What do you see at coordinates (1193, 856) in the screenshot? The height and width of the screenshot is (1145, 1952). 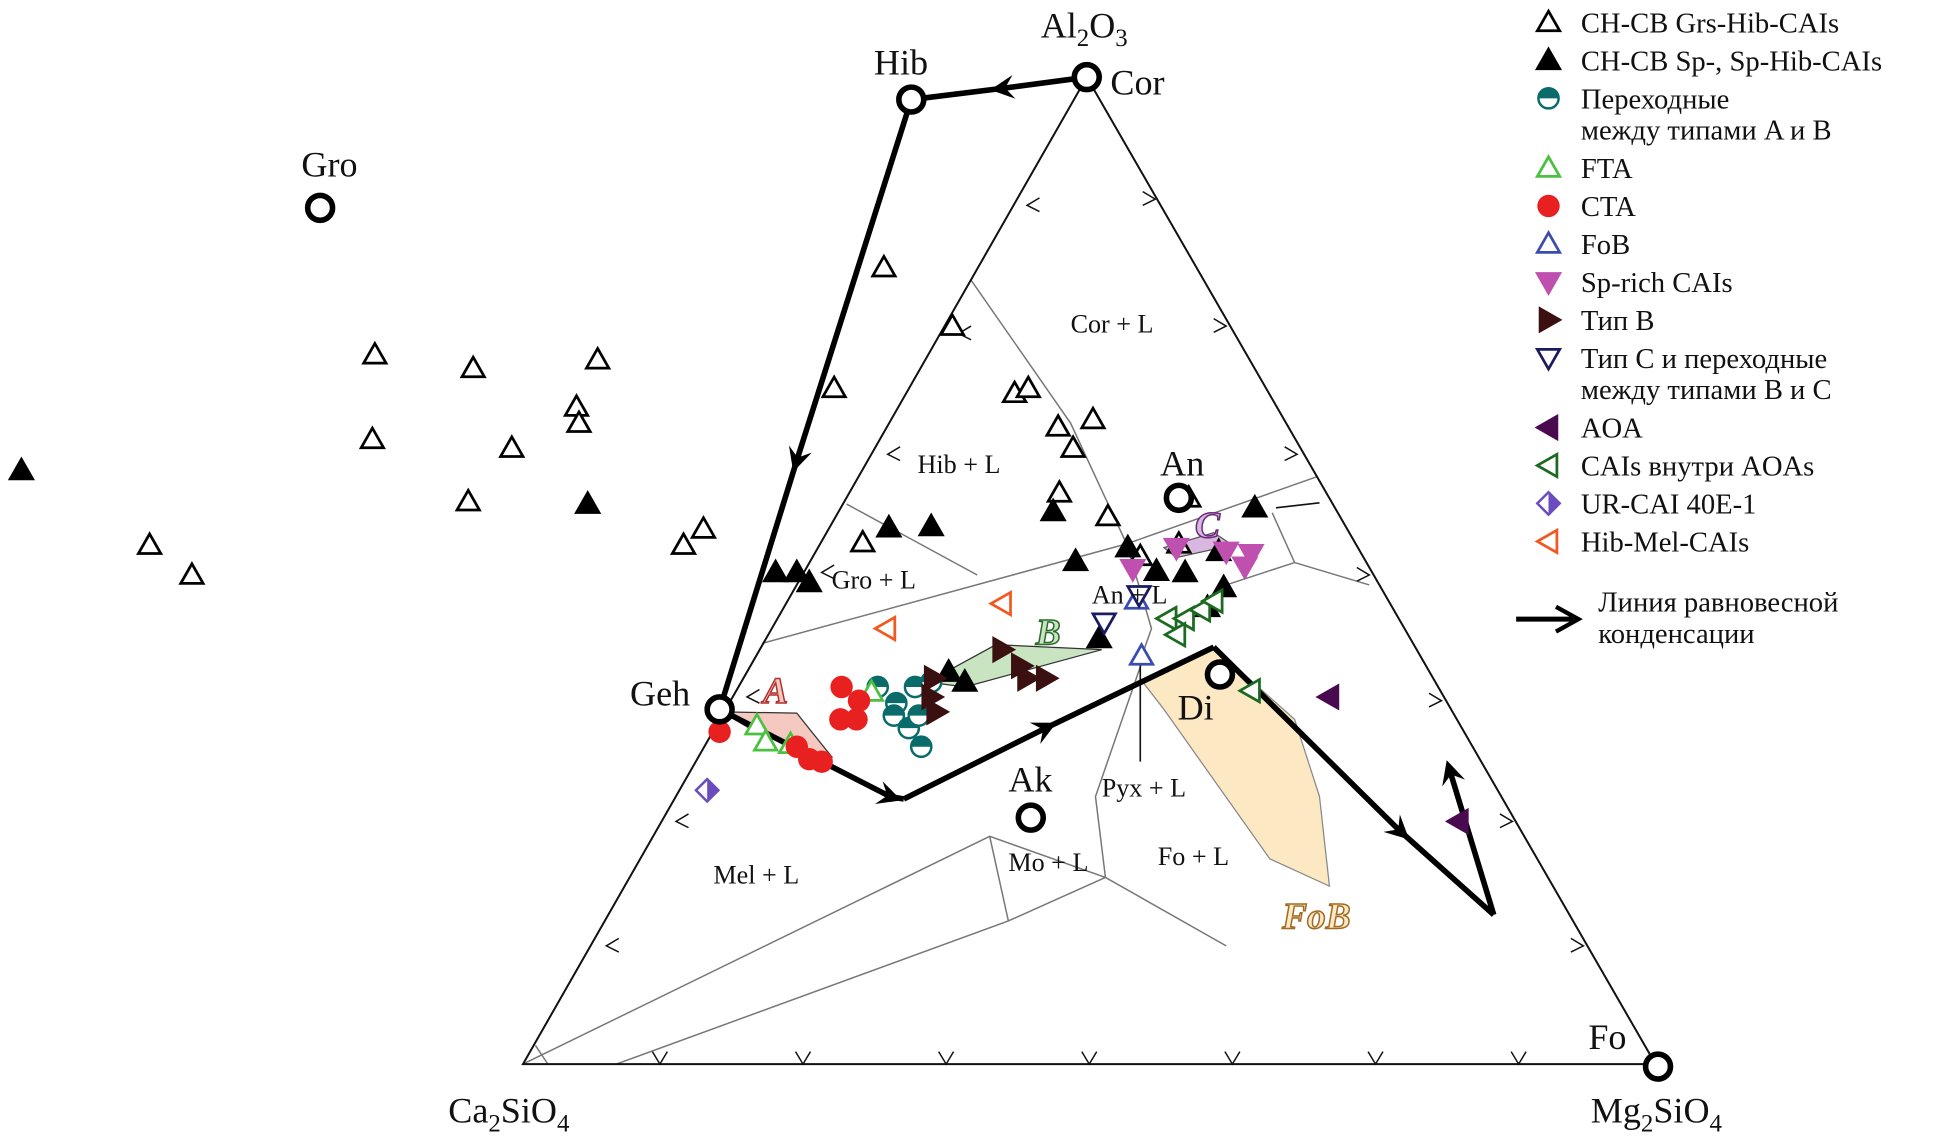 I see `field-fo-l: Fo + L` at bounding box center [1193, 856].